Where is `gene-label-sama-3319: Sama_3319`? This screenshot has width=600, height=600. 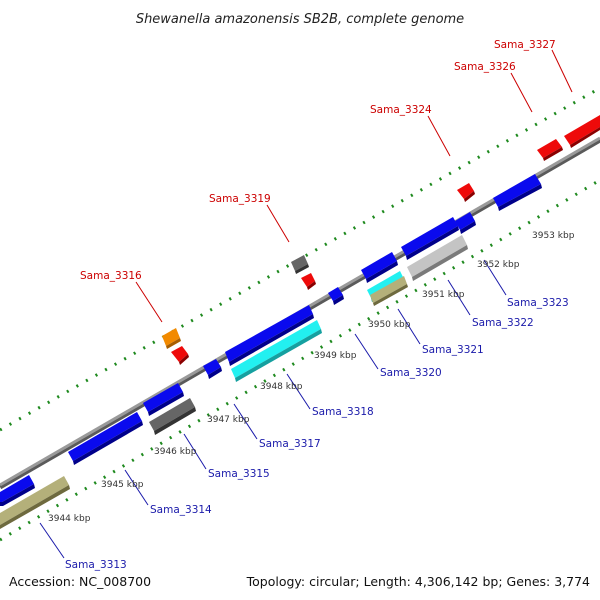
gene-label-sama-3319: Sama_3319 is located at coordinates (240, 199).